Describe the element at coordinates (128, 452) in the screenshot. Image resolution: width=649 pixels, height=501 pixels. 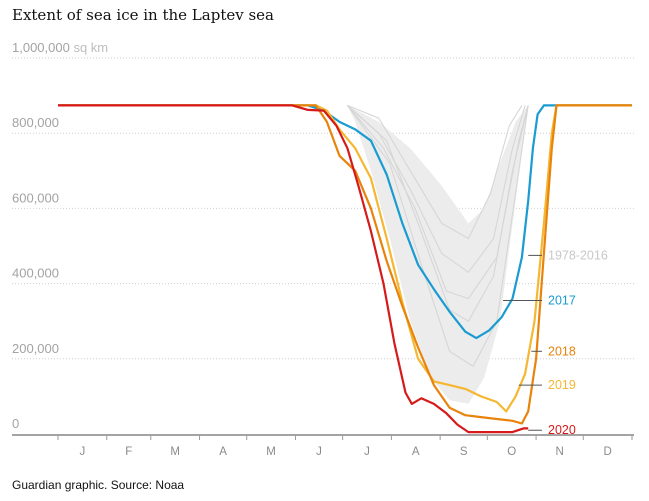
I see `x-tick-label: F` at that location.